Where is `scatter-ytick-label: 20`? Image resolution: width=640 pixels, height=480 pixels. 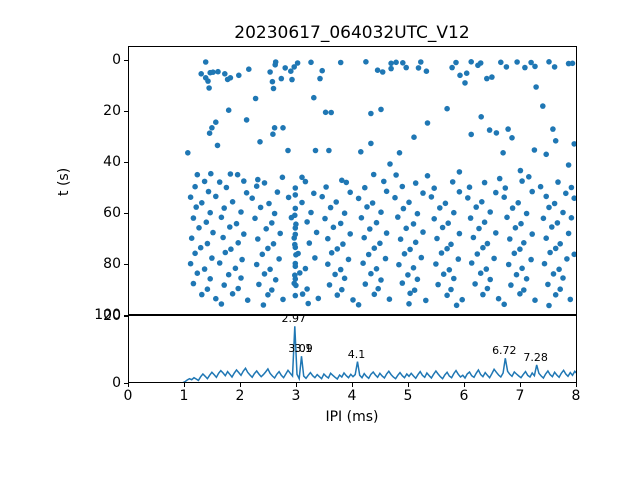 scatter-ytick-label: 20 is located at coordinates (112, 111).